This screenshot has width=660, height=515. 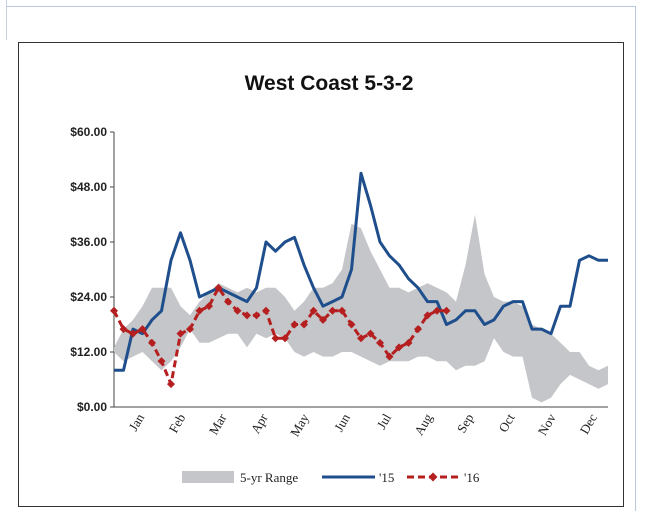 I want to click on y-tick-label: $12.00, so click(x=88, y=352).